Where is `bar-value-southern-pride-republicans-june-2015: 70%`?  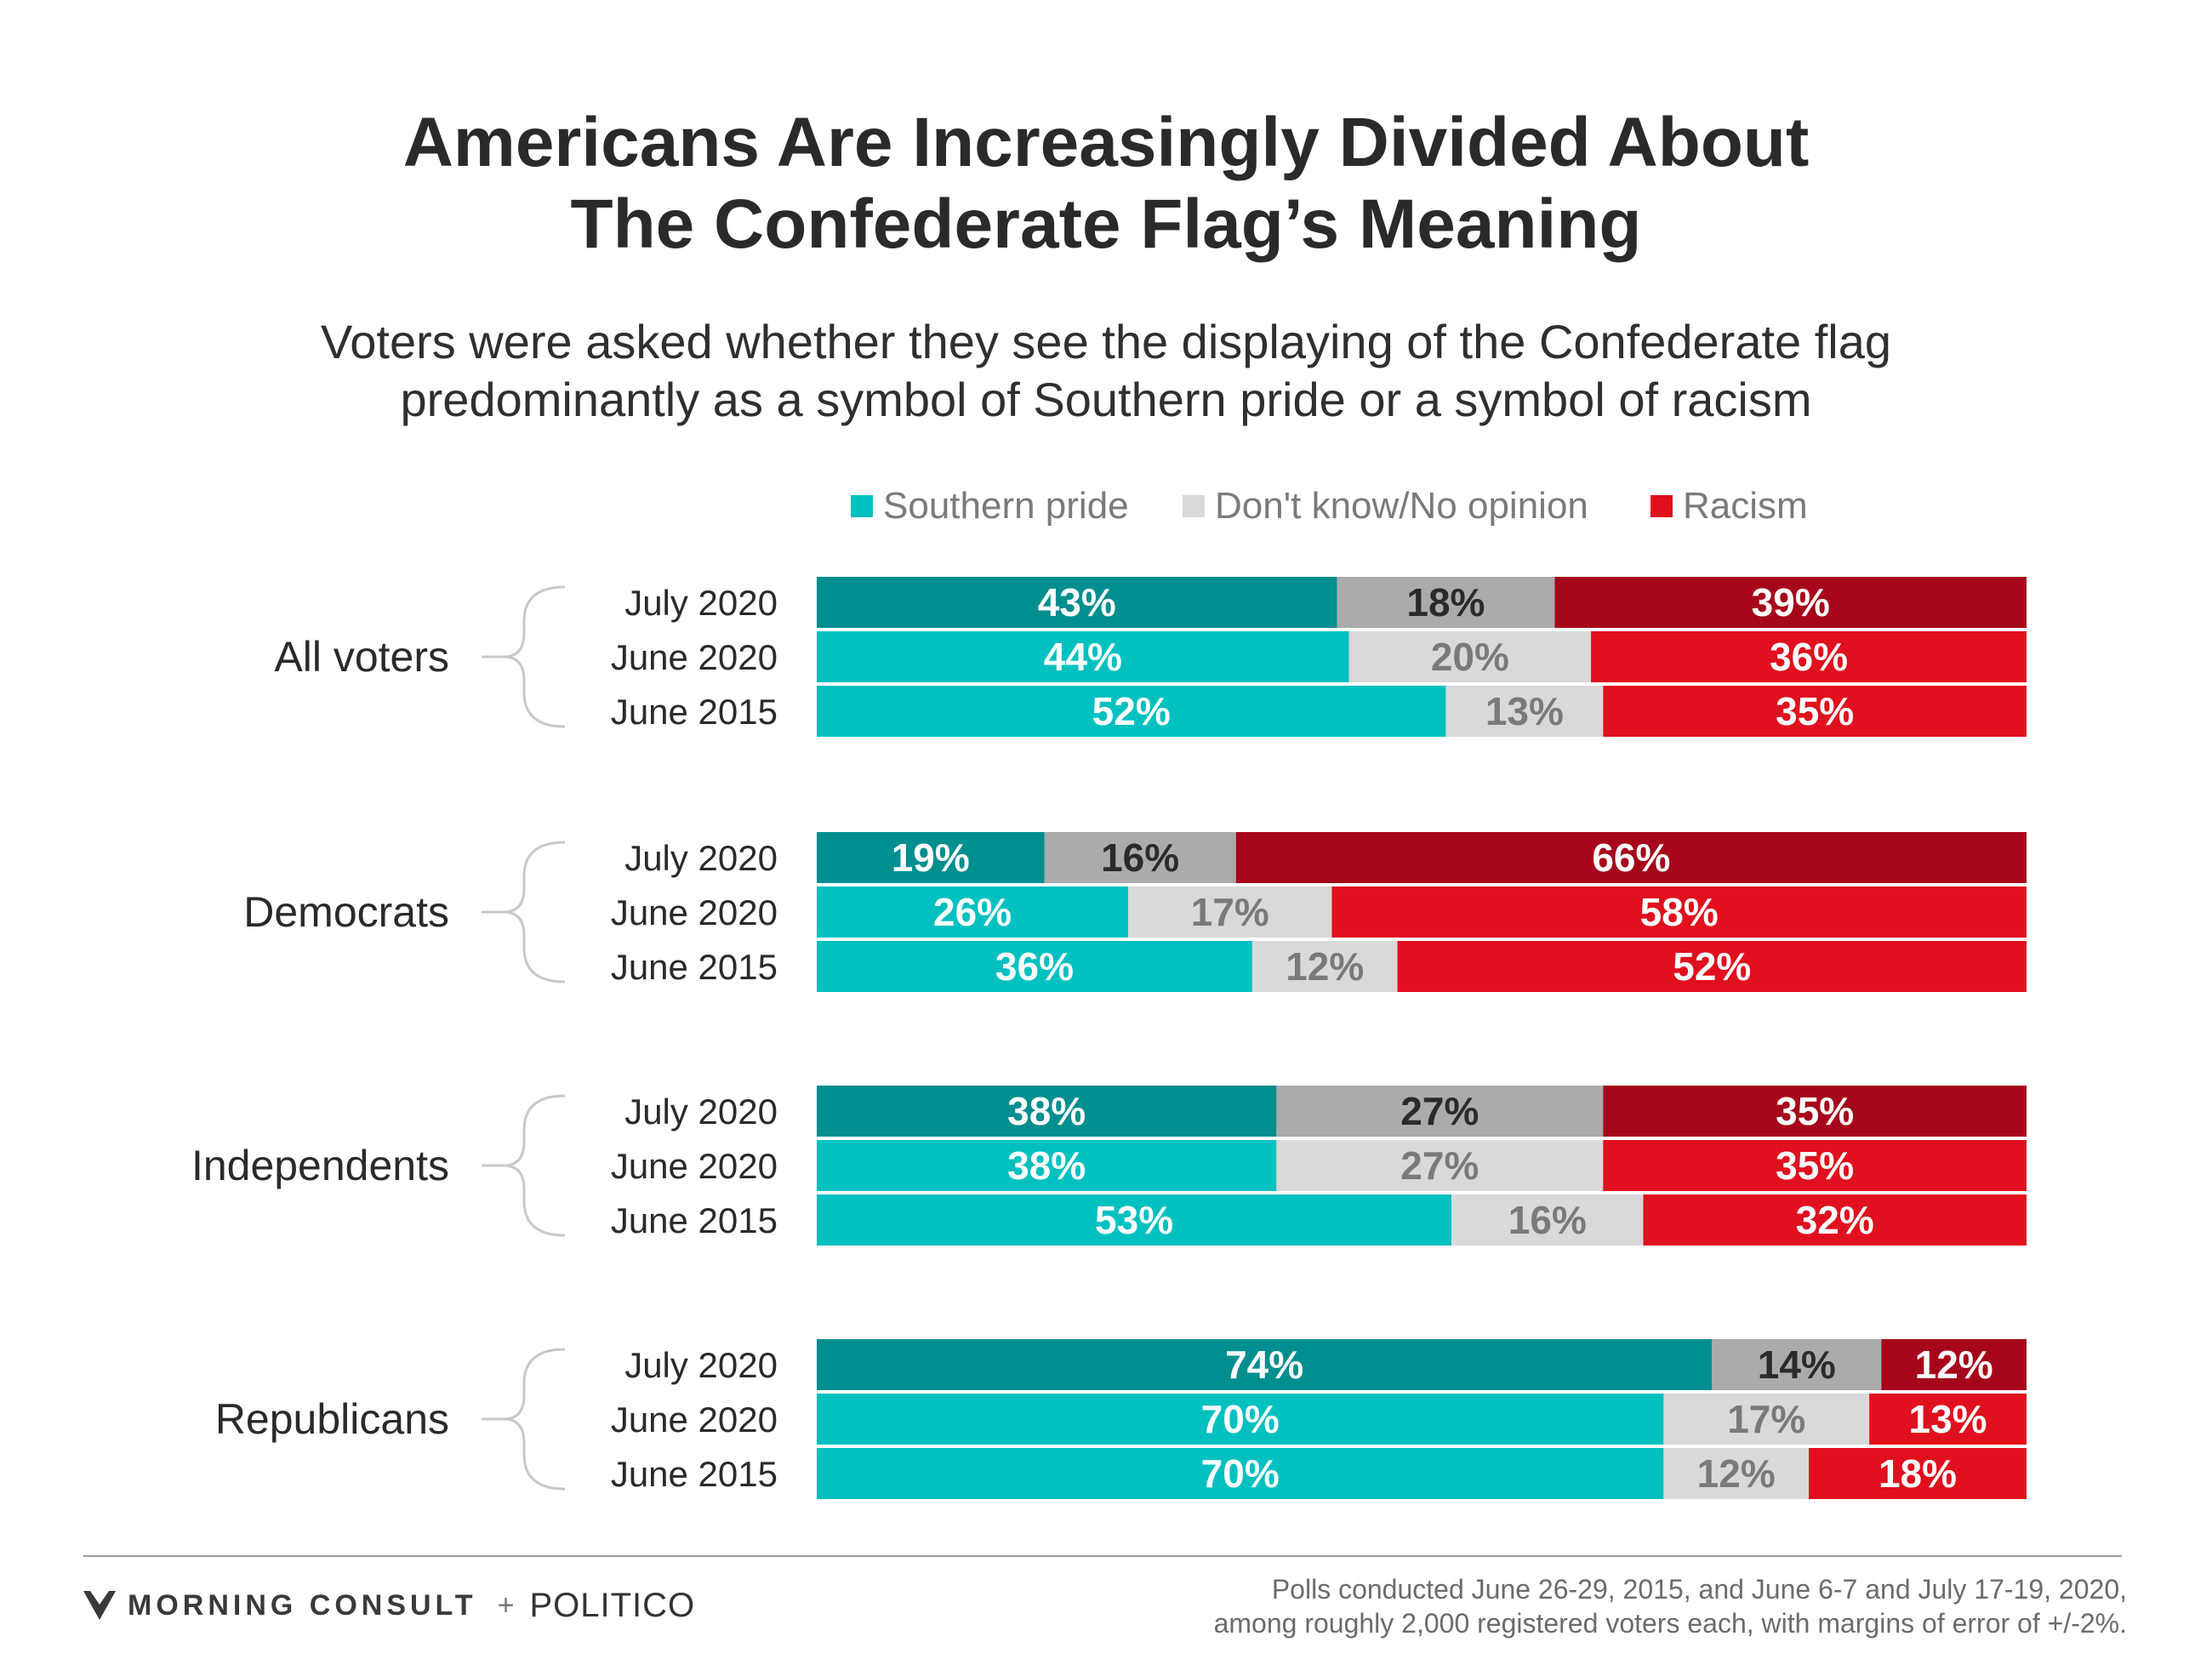
bar-value-southern-pride-republicans-june-2015: 70% is located at coordinates (1240, 1473).